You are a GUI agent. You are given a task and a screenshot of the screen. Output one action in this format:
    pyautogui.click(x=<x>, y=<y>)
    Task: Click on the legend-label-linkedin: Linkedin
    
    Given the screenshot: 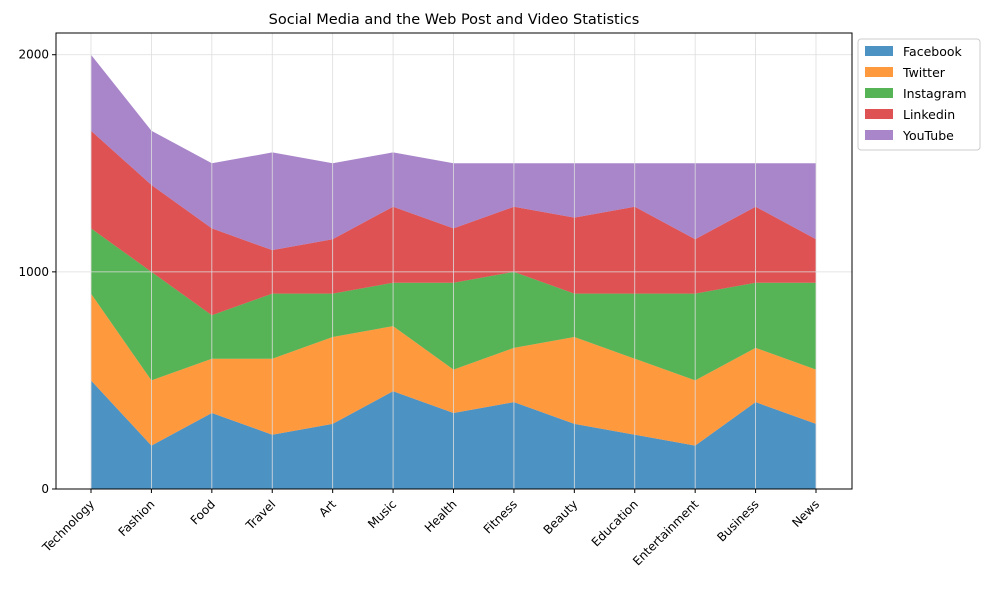 What is the action you would take?
    pyautogui.click(x=929, y=114)
    